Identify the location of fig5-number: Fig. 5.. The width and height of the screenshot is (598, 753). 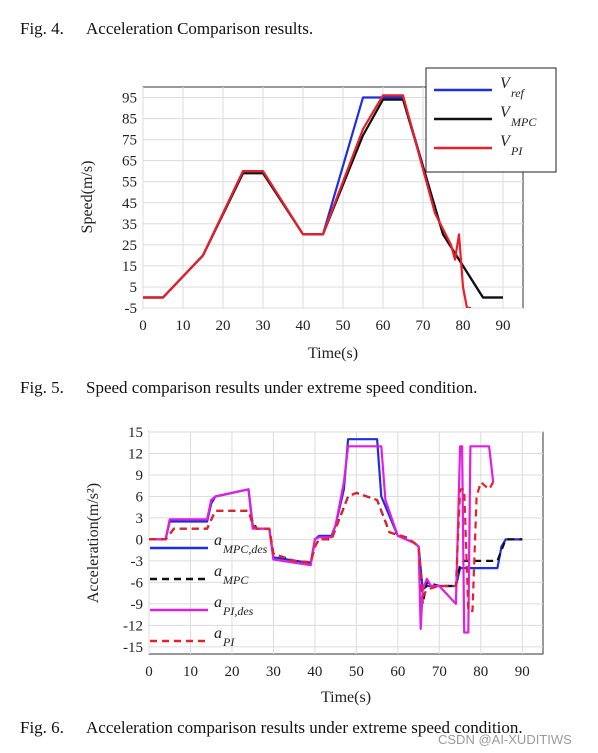
(42, 387).